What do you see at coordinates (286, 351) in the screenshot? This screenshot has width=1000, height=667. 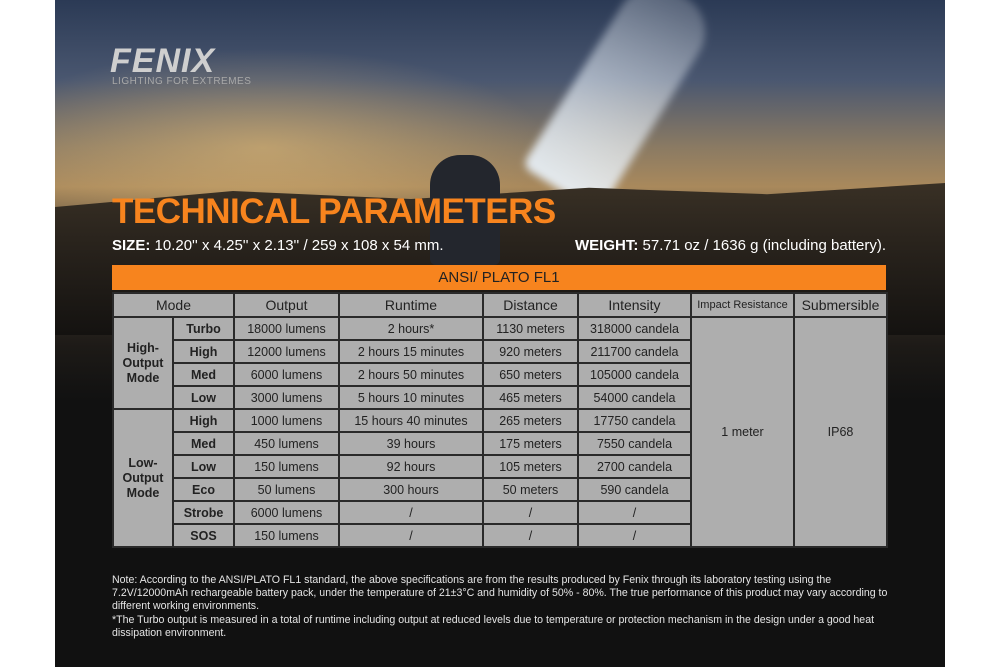 I see `output-cell: 12000 lumens` at bounding box center [286, 351].